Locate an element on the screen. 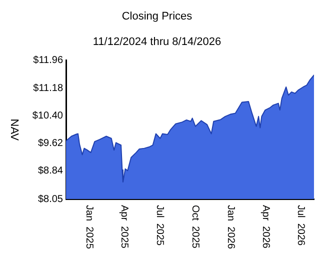 The width and height of the screenshot is (324, 267). y-tick-label: $9.62 is located at coordinates (51, 144).